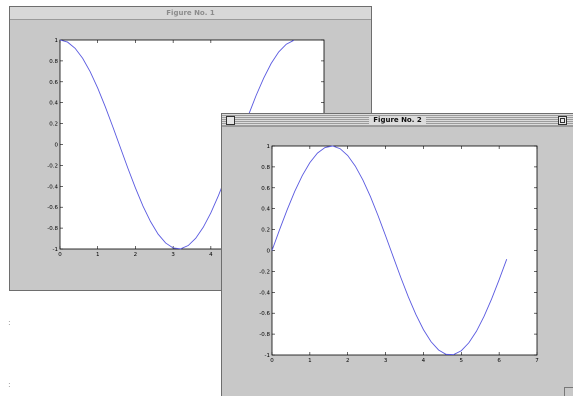 This screenshot has width=573, height=396. I want to click on x-tick-label: 7, so click(537, 361).